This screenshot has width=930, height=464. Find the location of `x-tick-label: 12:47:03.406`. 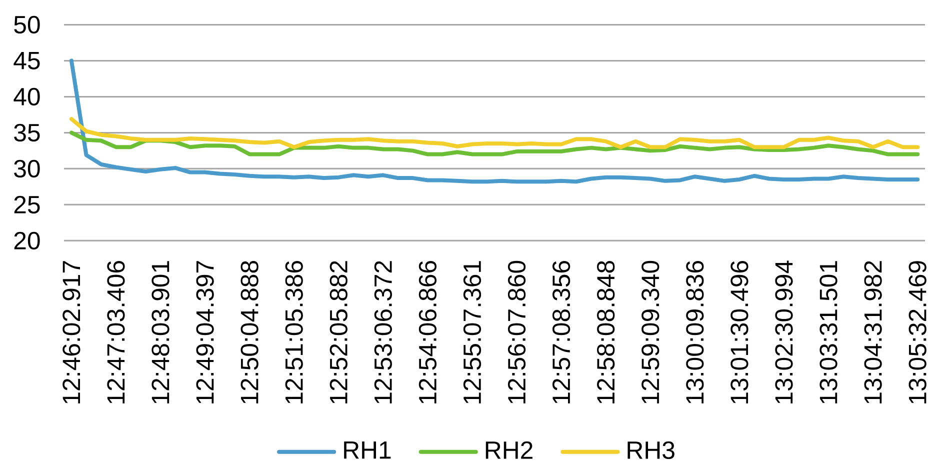

x-tick-label: 12:47:03.406 is located at coordinates (116, 332).